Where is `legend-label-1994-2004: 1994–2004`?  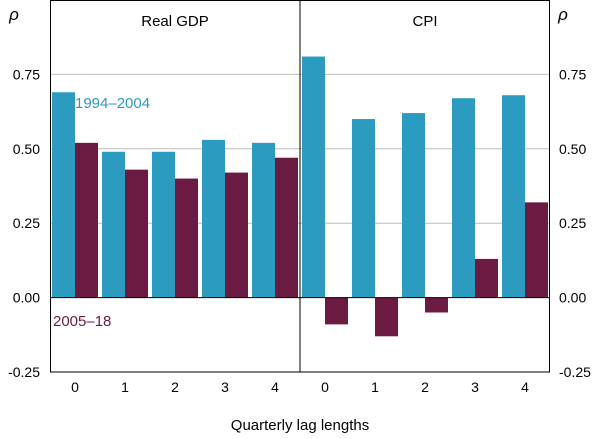 legend-label-1994-2004: 1994–2004 is located at coordinates (112, 103).